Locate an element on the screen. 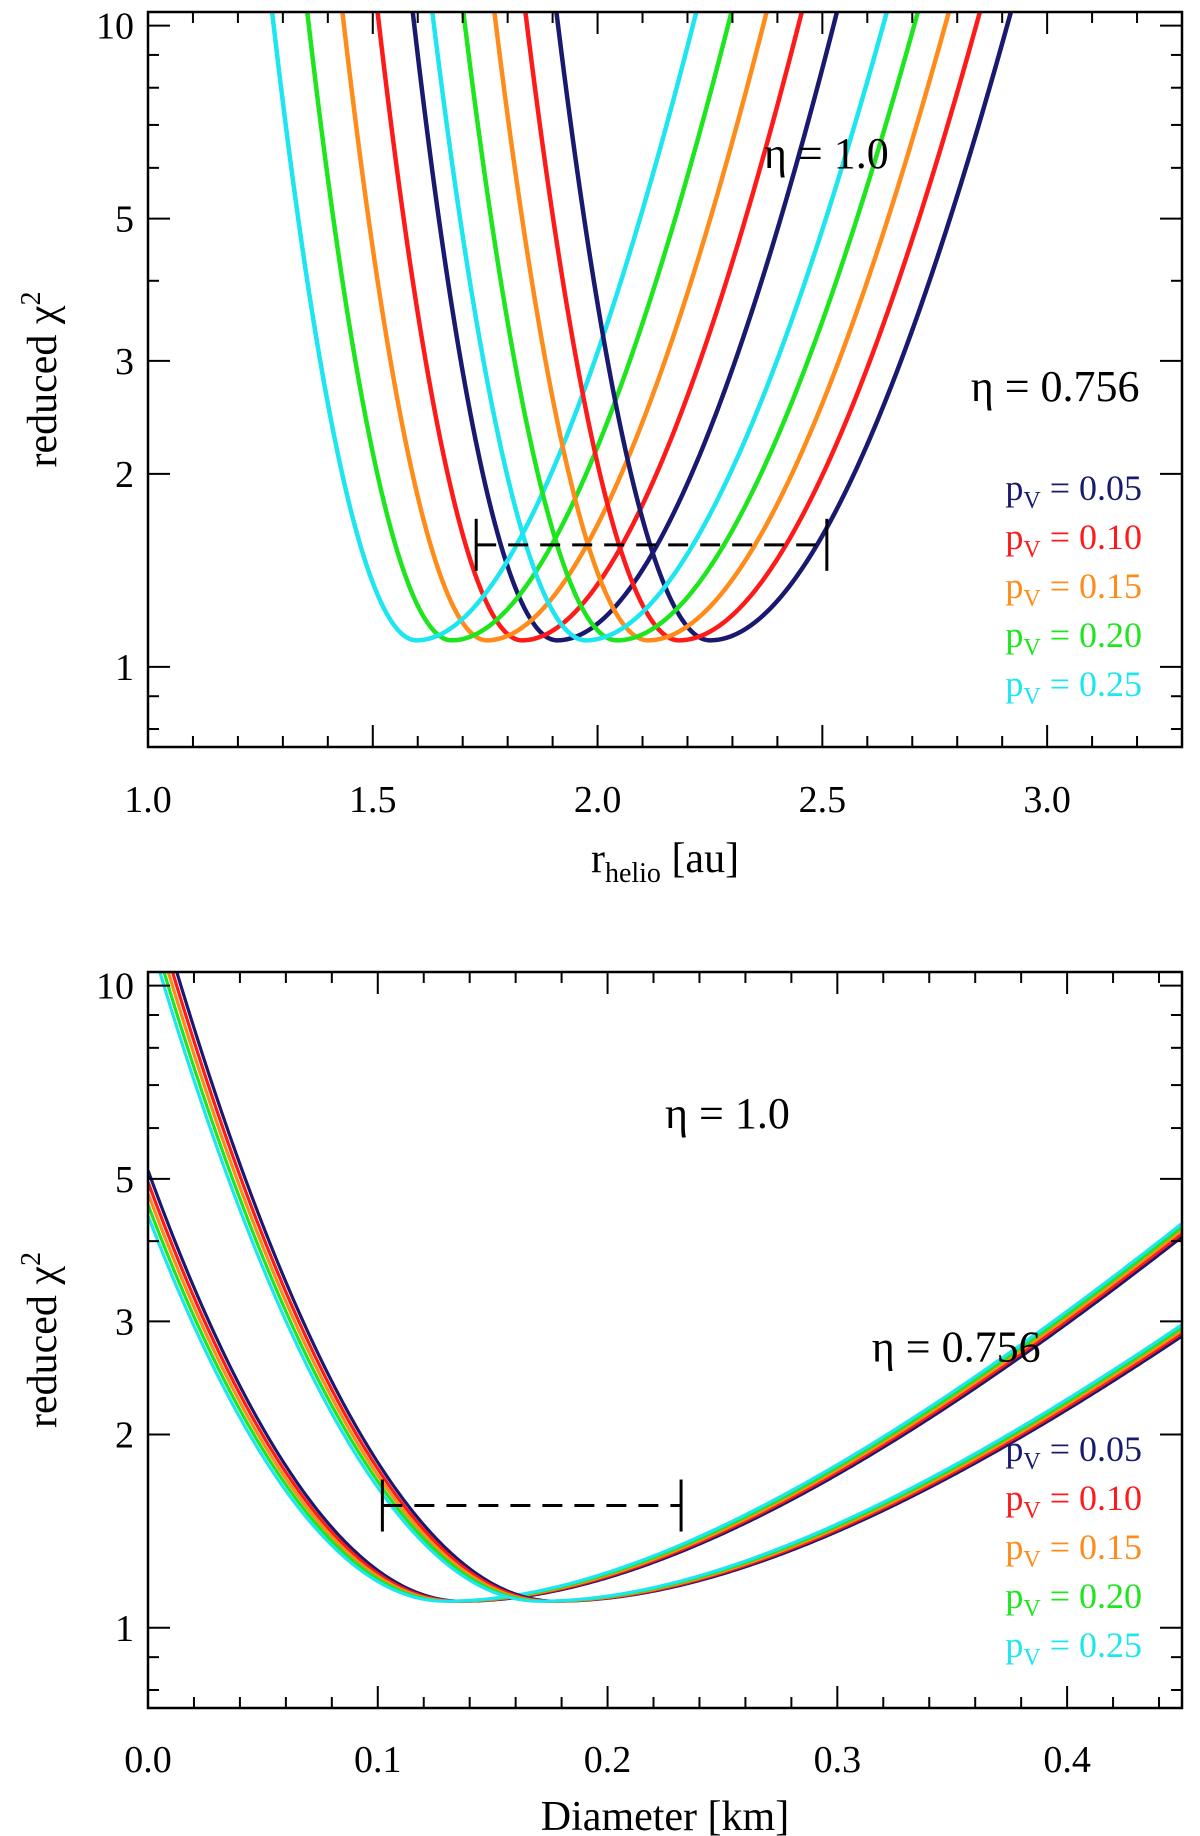 This screenshot has width=1200, height=1836. curve-0.756-pV0.25 is located at coordinates (484, 327).